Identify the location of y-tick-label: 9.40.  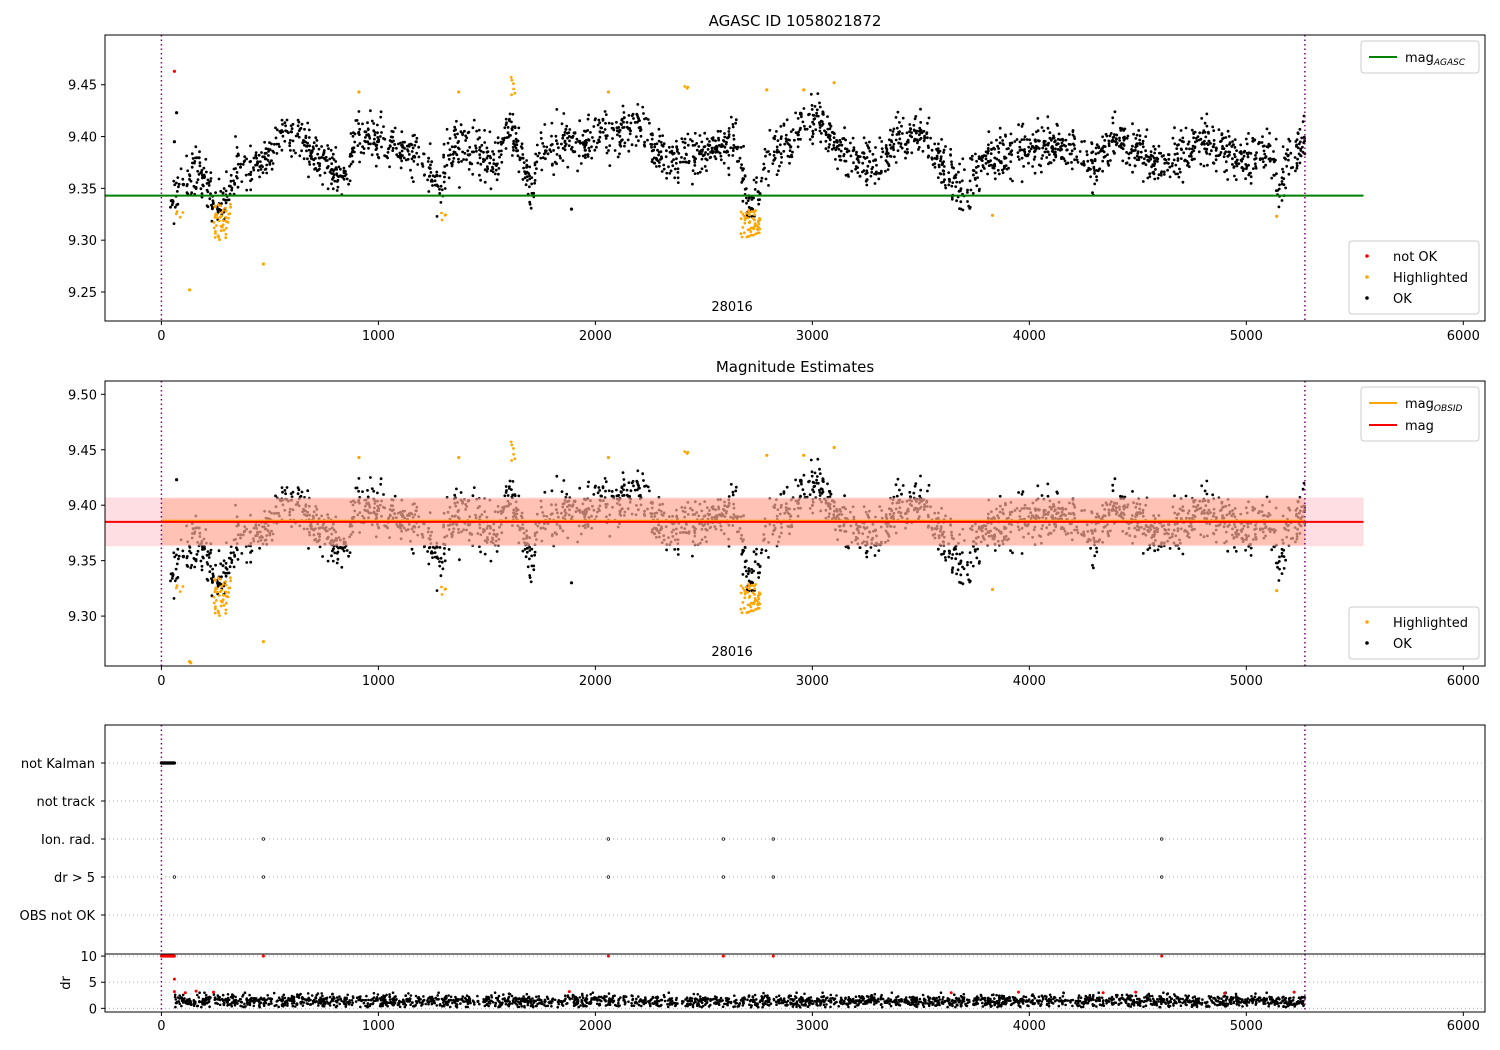
(82, 138).